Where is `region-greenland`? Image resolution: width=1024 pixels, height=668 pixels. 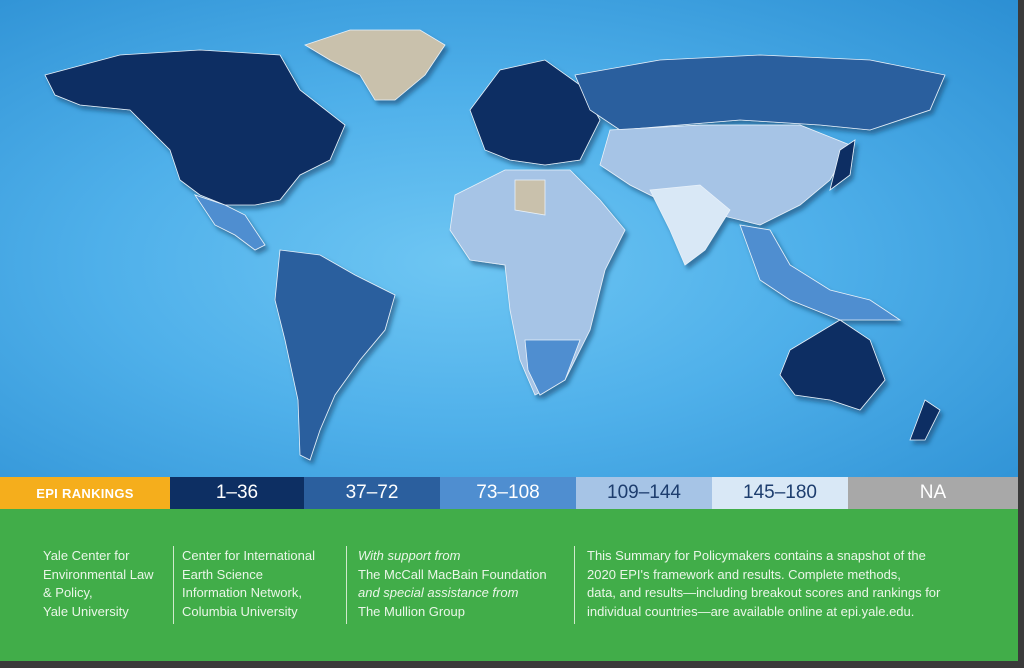 region-greenland is located at coordinates (375, 65).